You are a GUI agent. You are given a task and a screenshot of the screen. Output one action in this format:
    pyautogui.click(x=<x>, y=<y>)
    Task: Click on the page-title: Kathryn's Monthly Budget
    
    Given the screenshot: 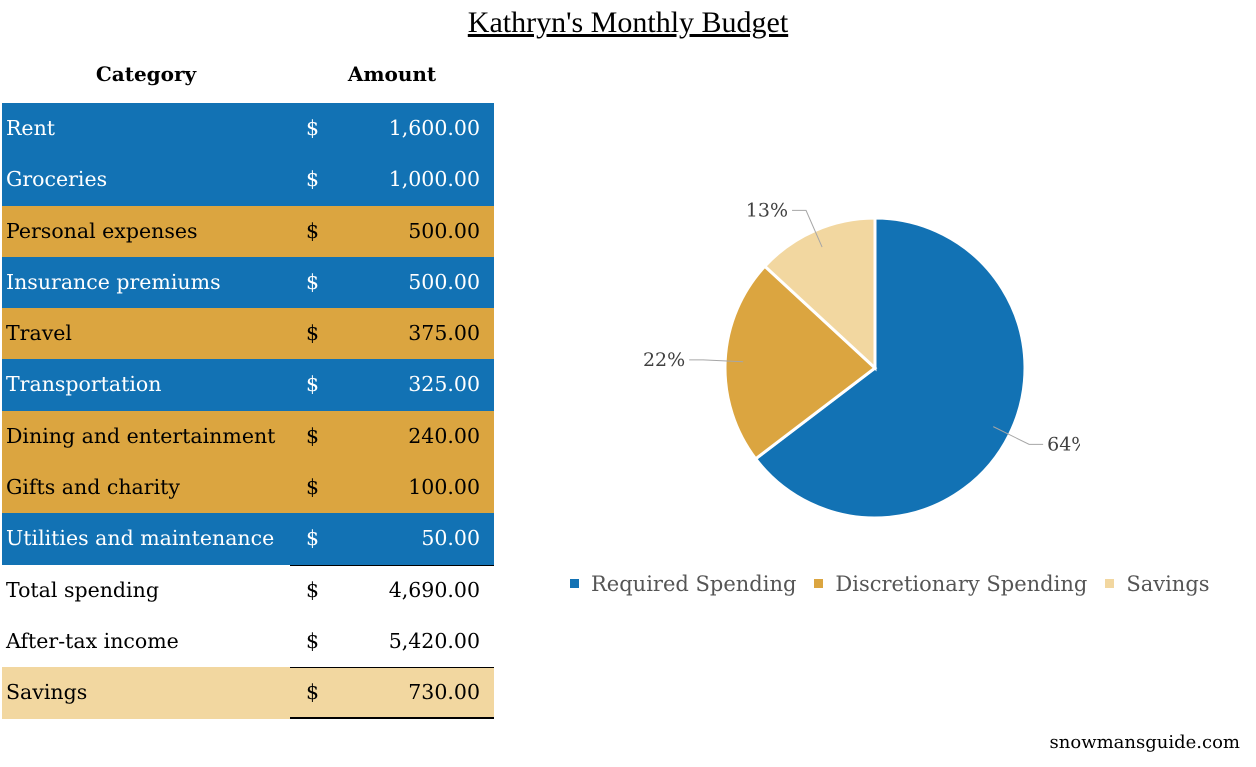 What is the action you would take?
    pyautogui.click(x=628, y=22)
    